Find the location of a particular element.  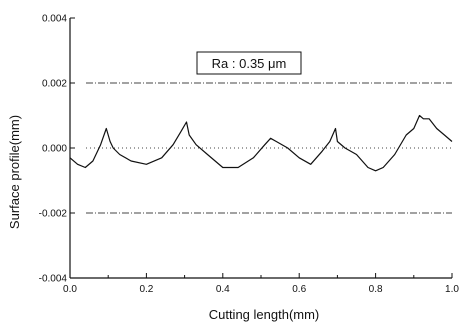

series-layer is located at coordinates (261, 143).